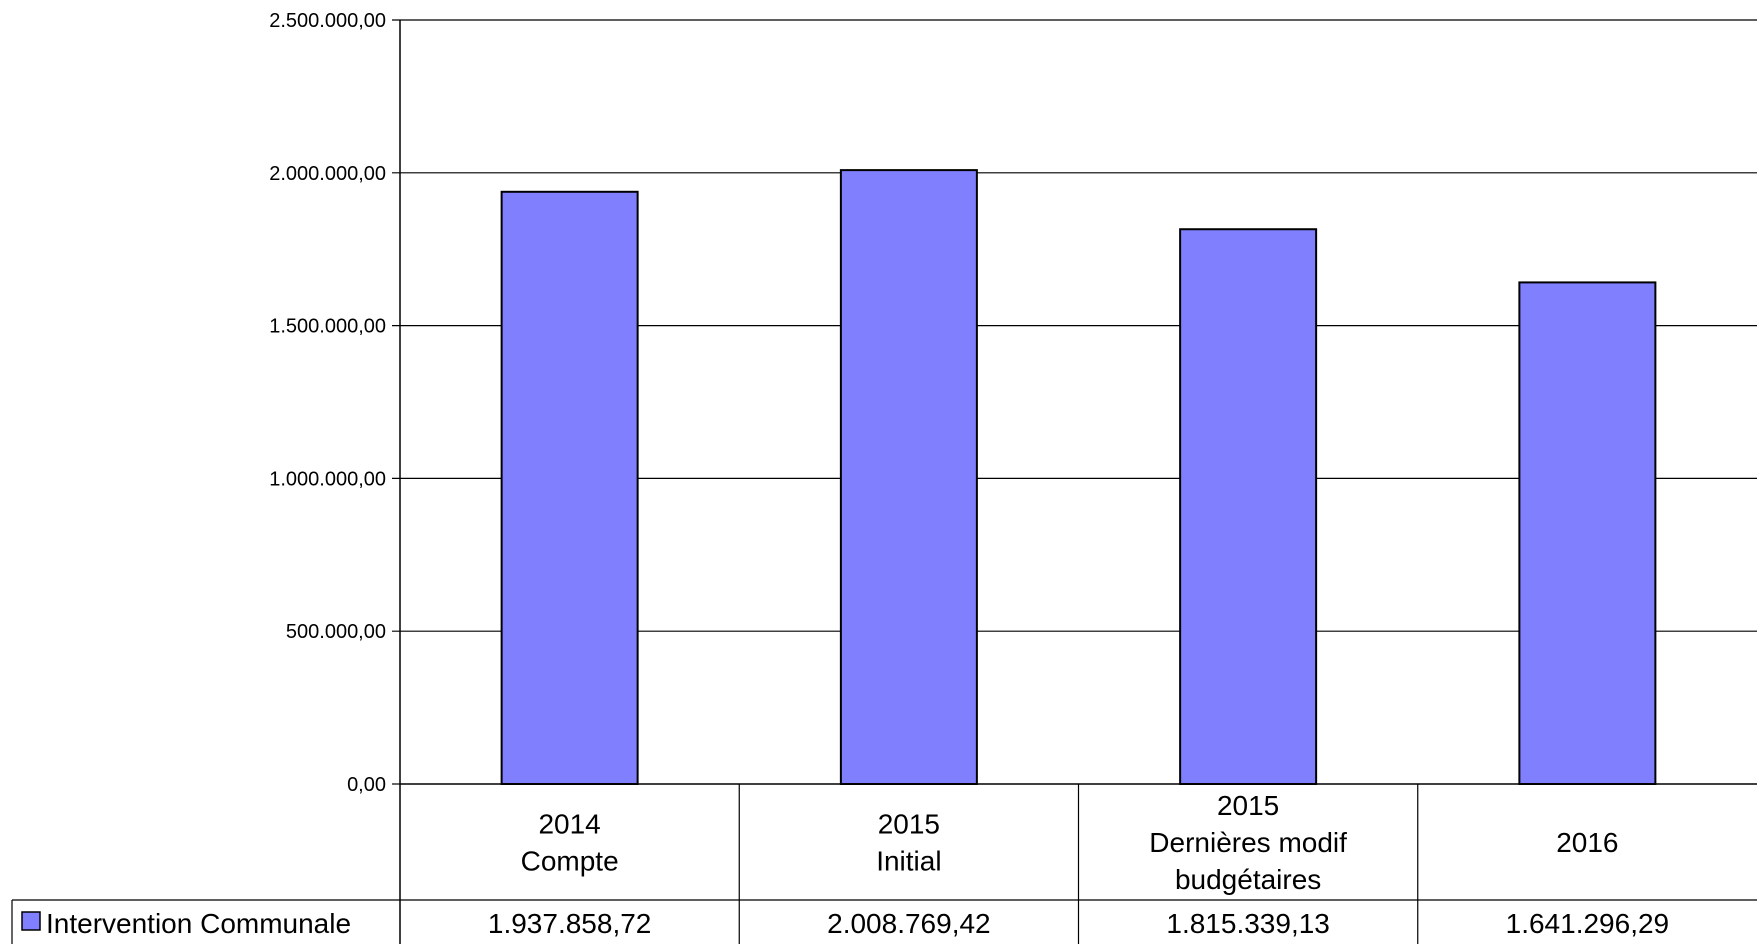  What do you see at coordinates (31, 921) in the screenshot?
I see `legend-swatch` at bounding box center [31, 921].